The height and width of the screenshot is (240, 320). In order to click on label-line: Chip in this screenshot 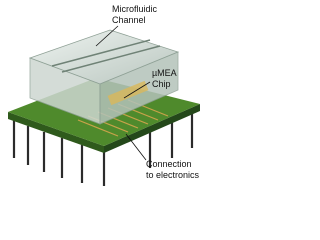, I will do `click(161, 84)`.